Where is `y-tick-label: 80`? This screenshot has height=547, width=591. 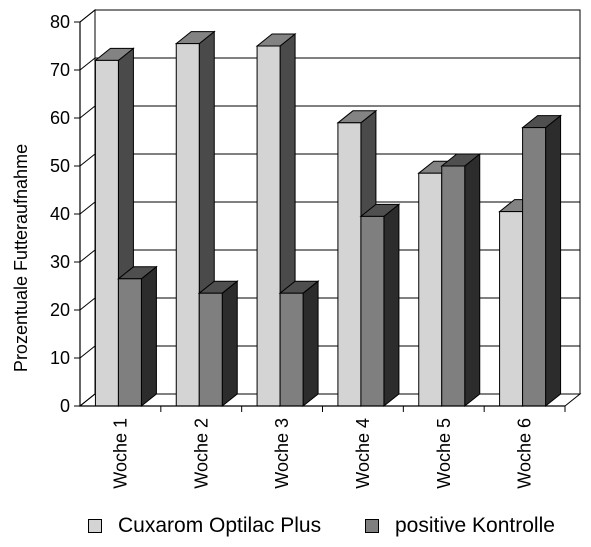
y-tick-label: 80 is located at coordinates (60, 22).